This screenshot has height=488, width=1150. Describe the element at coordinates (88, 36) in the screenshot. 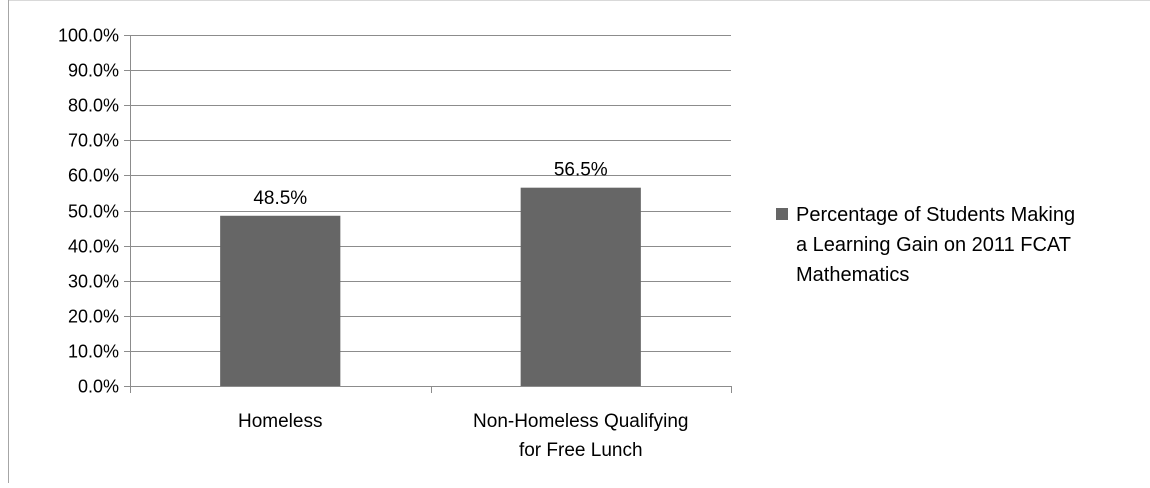

I see `y-tick-label: 100.0%` at that location.